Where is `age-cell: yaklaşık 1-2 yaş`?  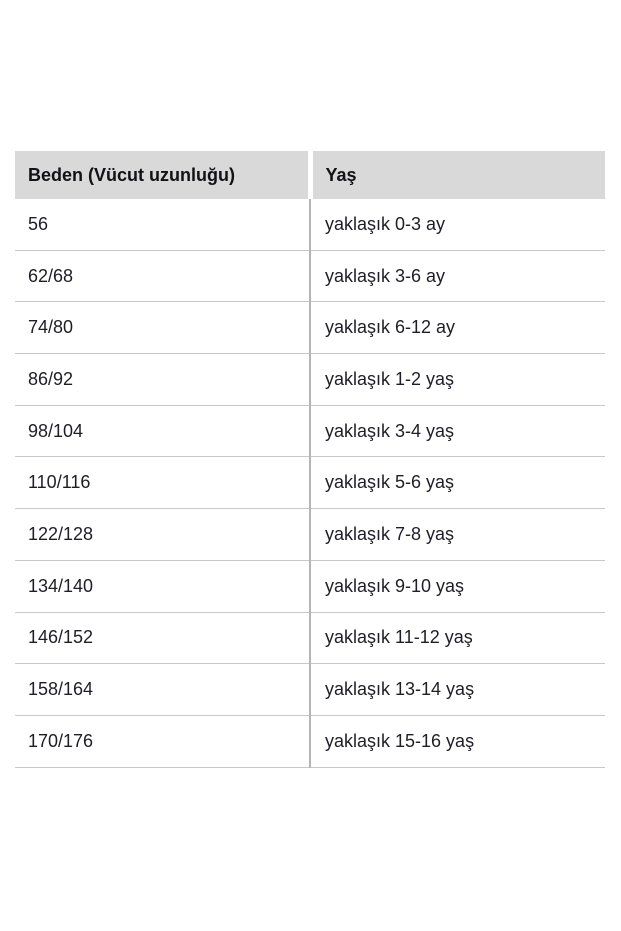 age-cell: yaklaşık 1-2 yaş is located at coordinates (390, 378).